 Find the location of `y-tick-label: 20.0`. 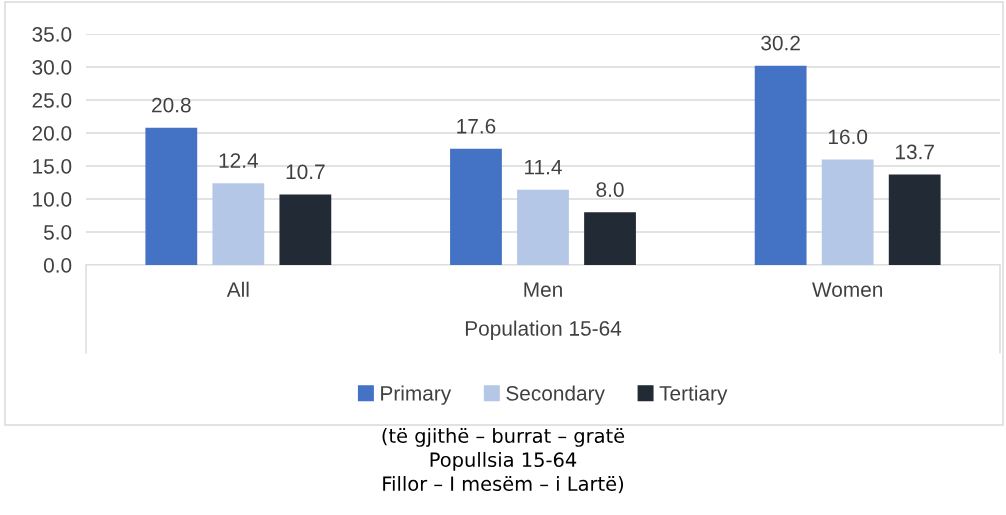

y-tick-label: 20.0 is located at coordinates (52, 133).